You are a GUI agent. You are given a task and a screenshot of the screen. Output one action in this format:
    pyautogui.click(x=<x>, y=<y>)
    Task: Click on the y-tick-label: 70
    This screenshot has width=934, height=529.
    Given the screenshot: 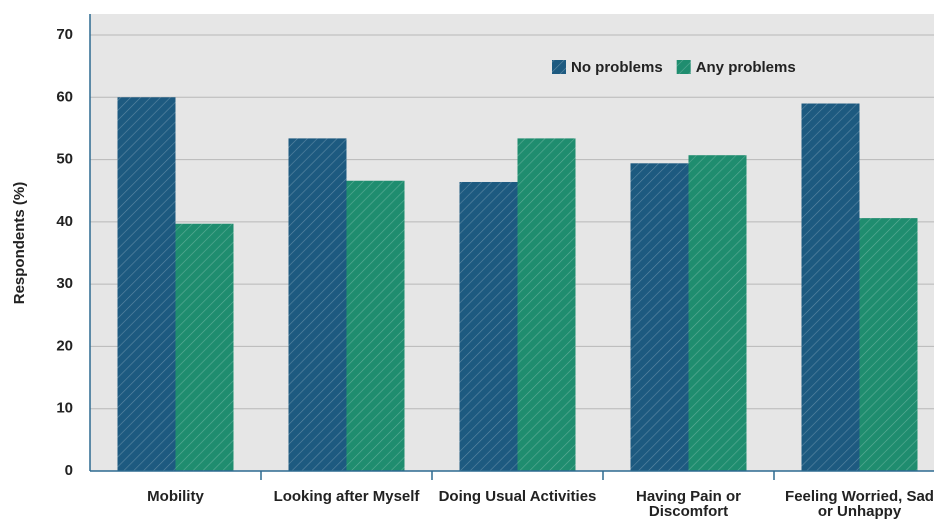 What is the action you would take?
    pyautogui.click(x=64, y=34)
    